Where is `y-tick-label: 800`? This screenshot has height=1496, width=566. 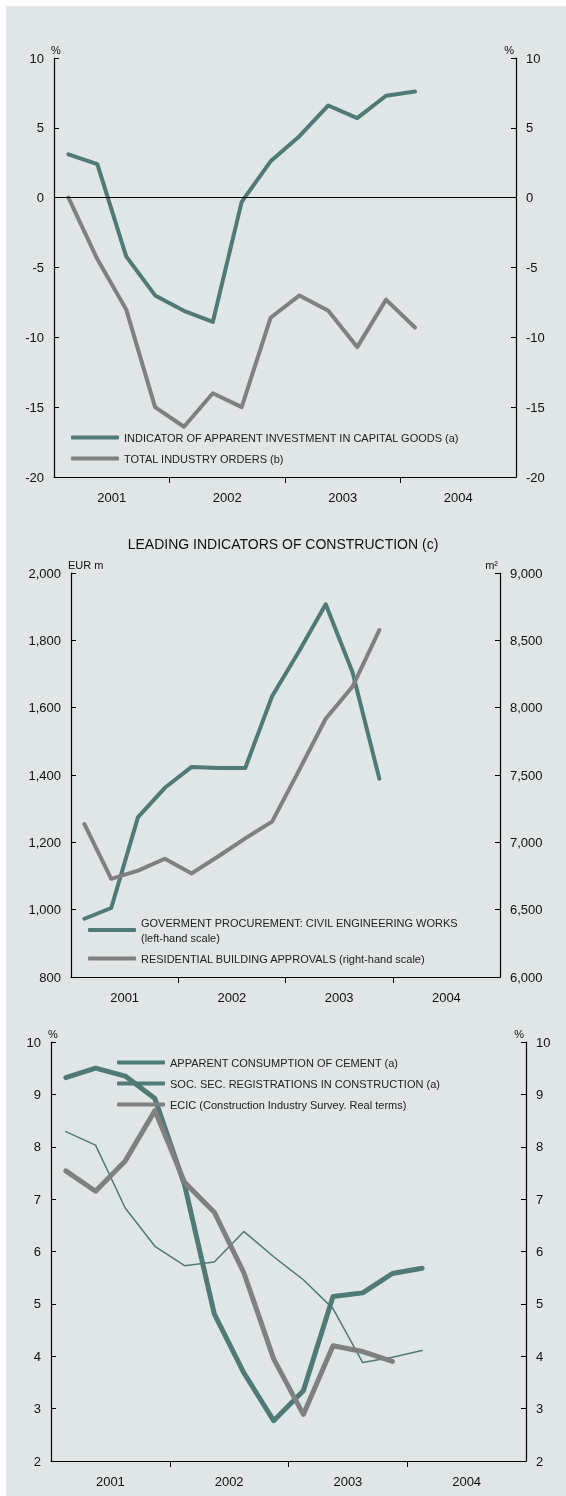 y-tick-label: 800 is located at coordinates (50, 977).